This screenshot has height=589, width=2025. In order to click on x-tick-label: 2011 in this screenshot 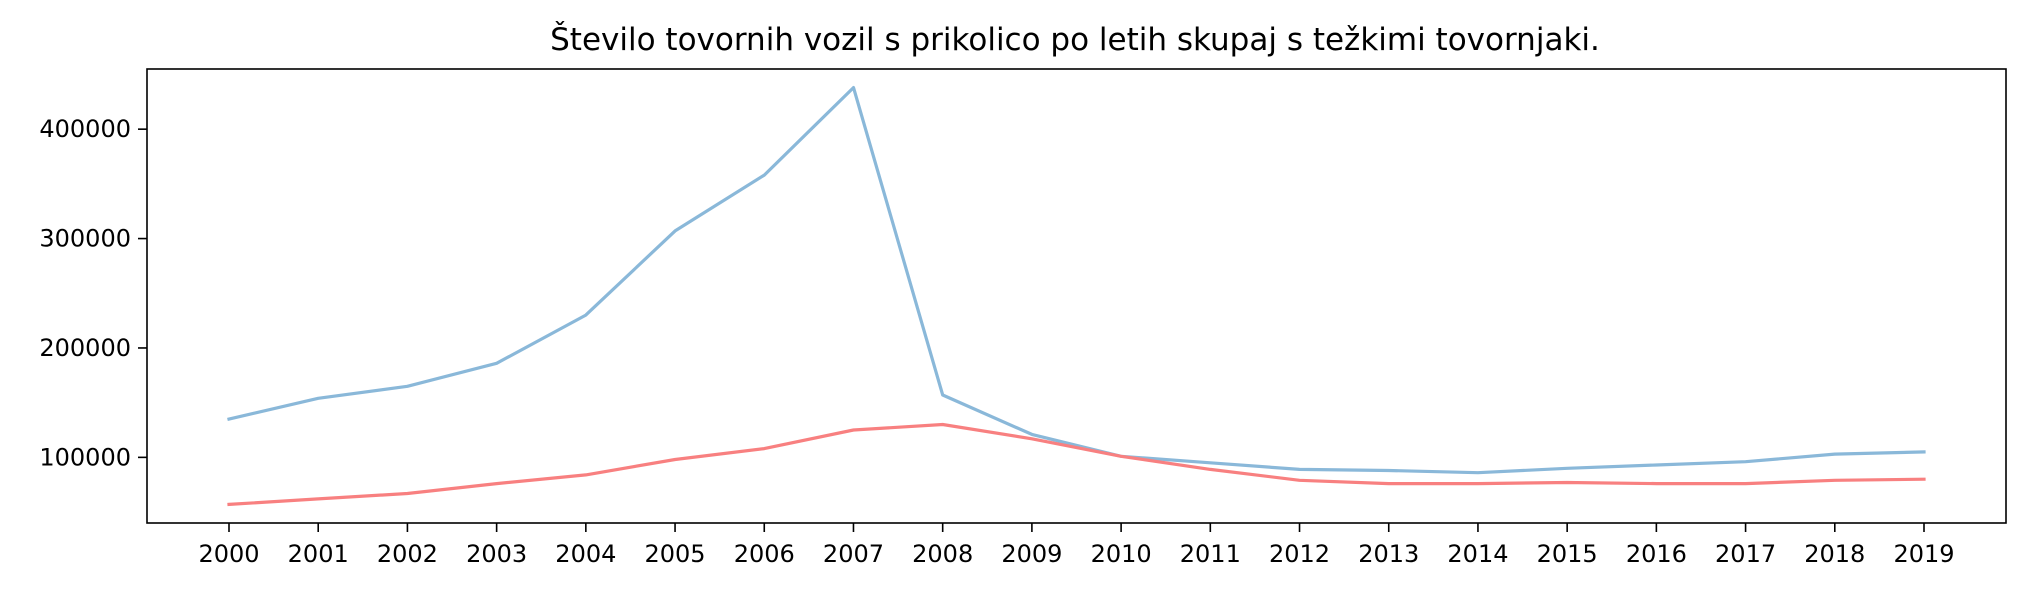, I will do `click(1210, 554)`.